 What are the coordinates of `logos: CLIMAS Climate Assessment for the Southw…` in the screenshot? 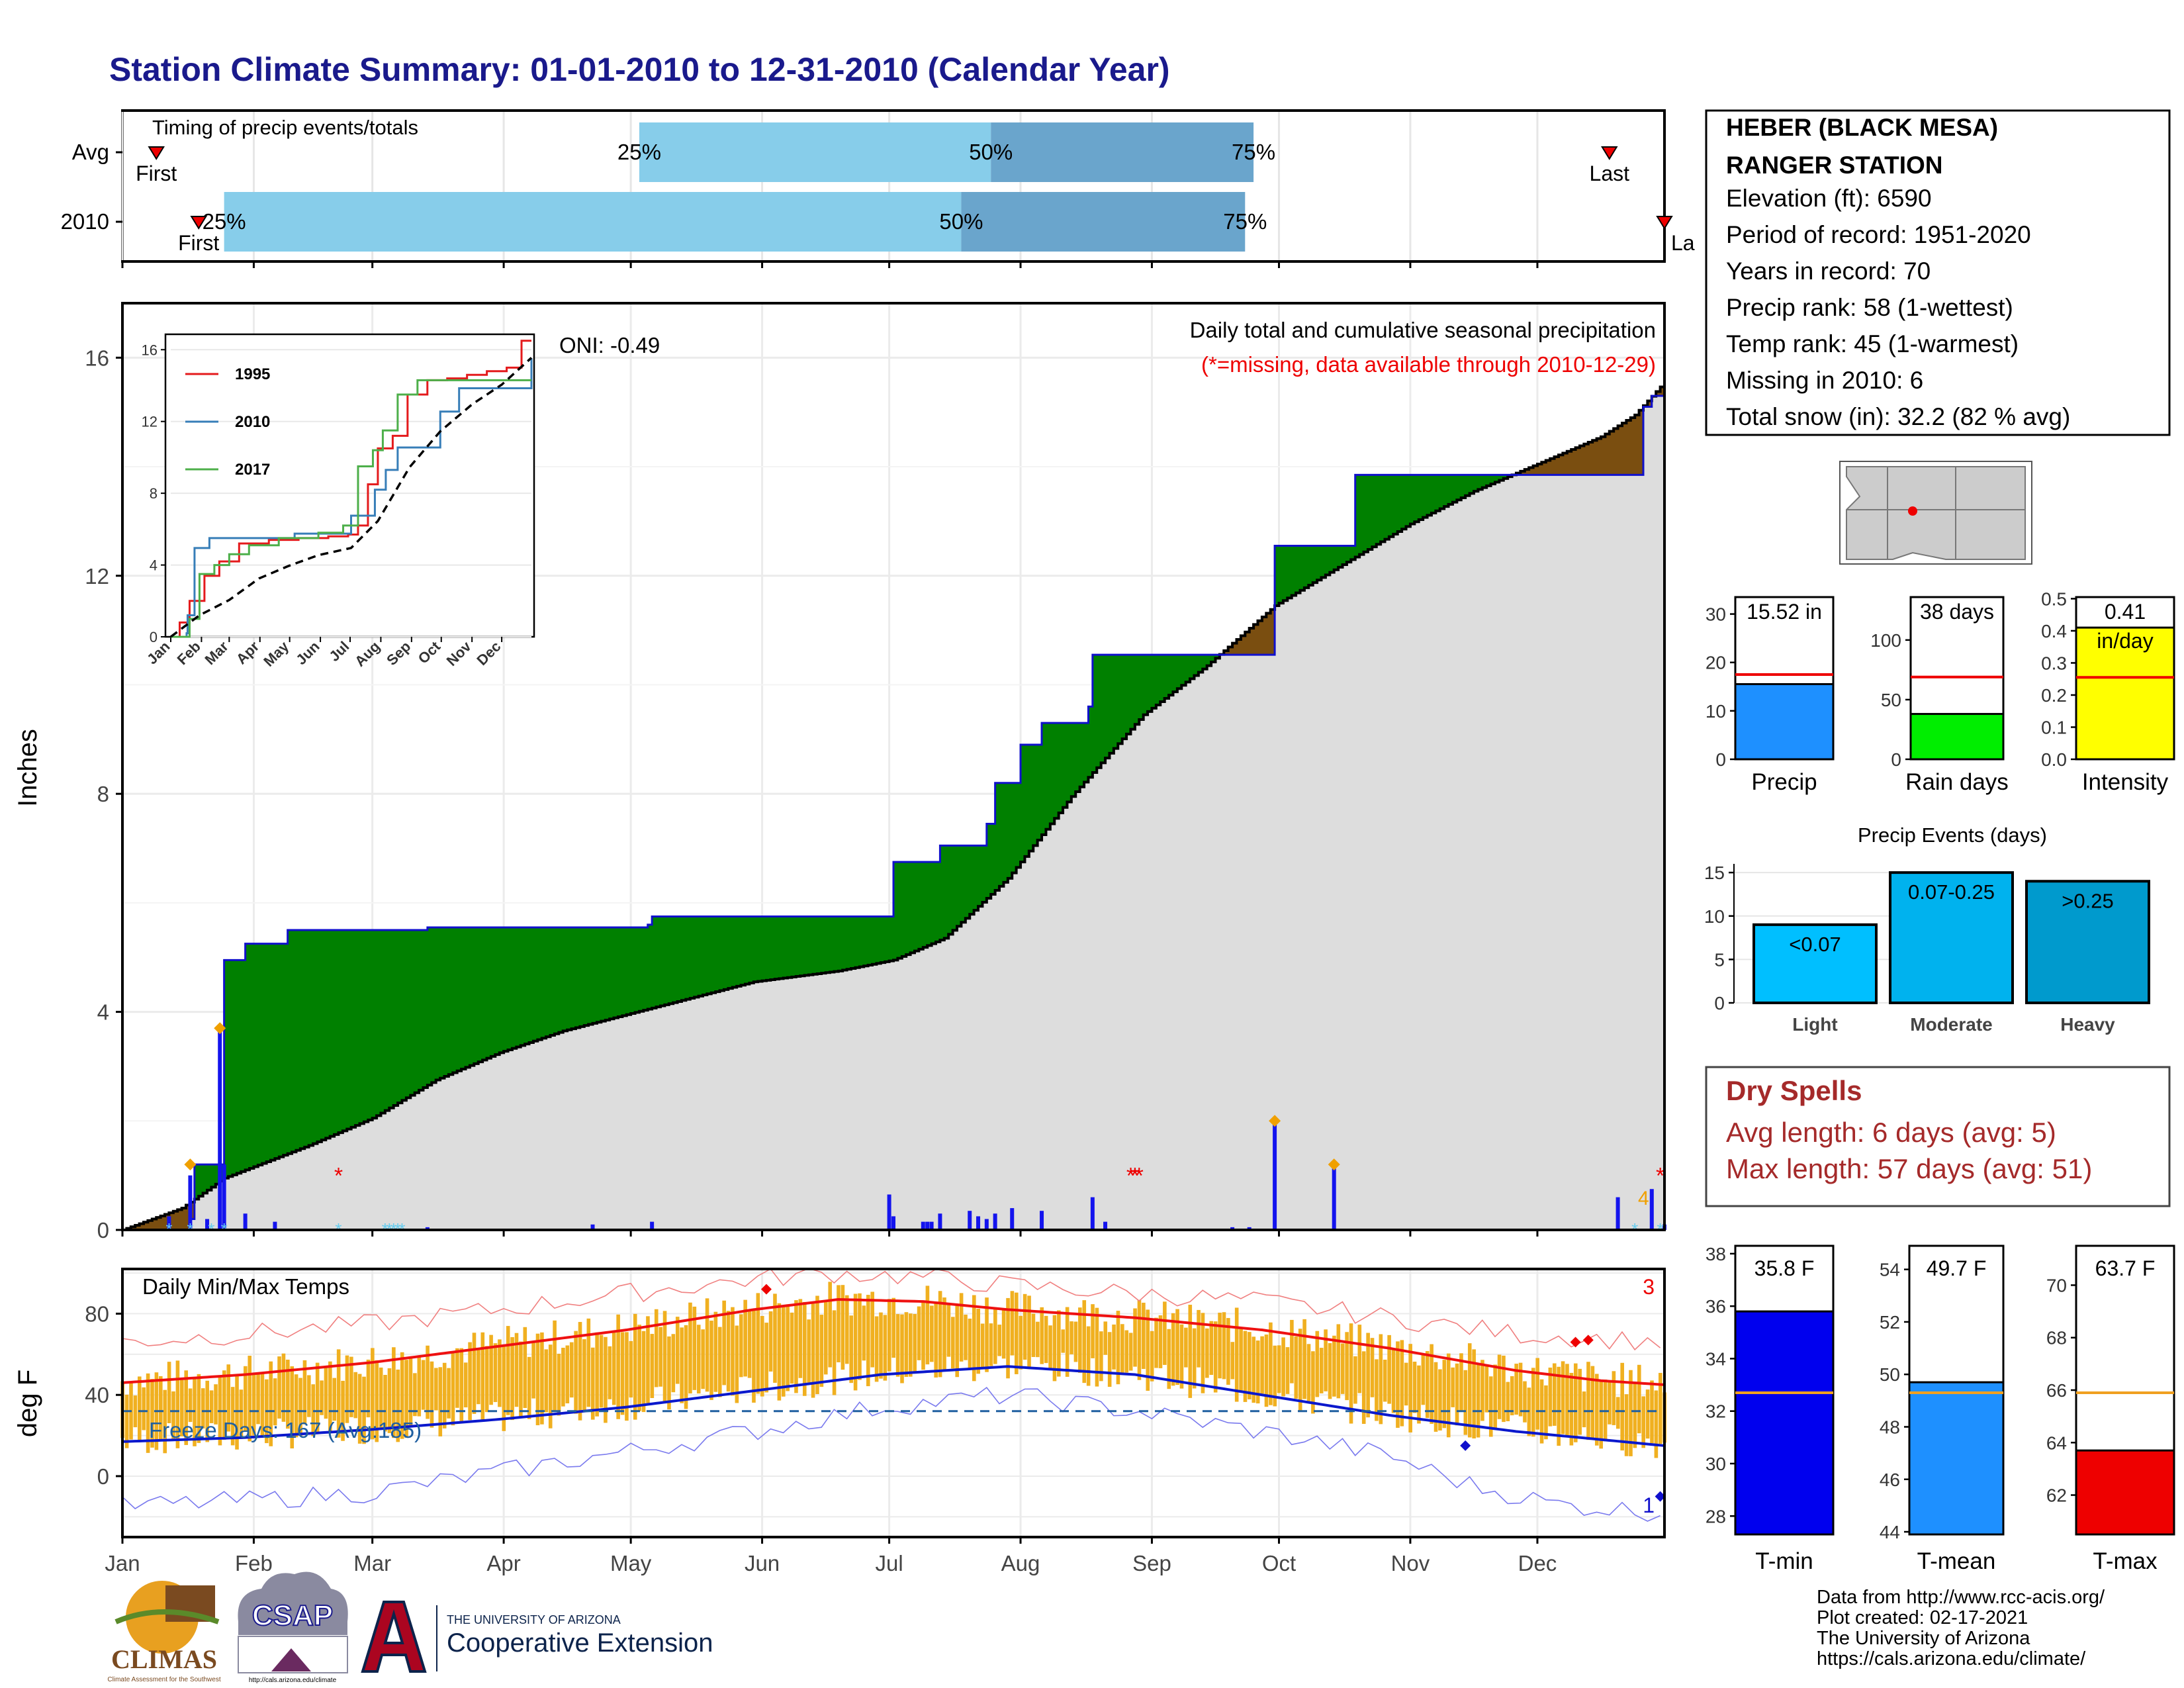 It's located at (410, 1627).